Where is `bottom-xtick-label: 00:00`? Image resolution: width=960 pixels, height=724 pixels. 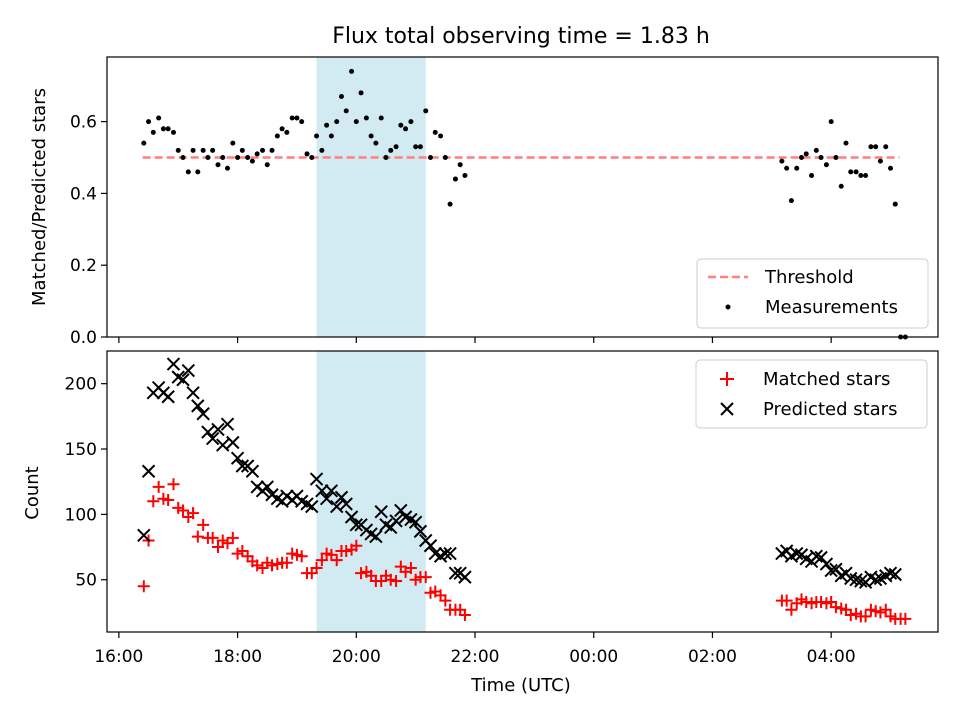
bottom-xtick-label: 00:00 is located at coordinates (593, 657).